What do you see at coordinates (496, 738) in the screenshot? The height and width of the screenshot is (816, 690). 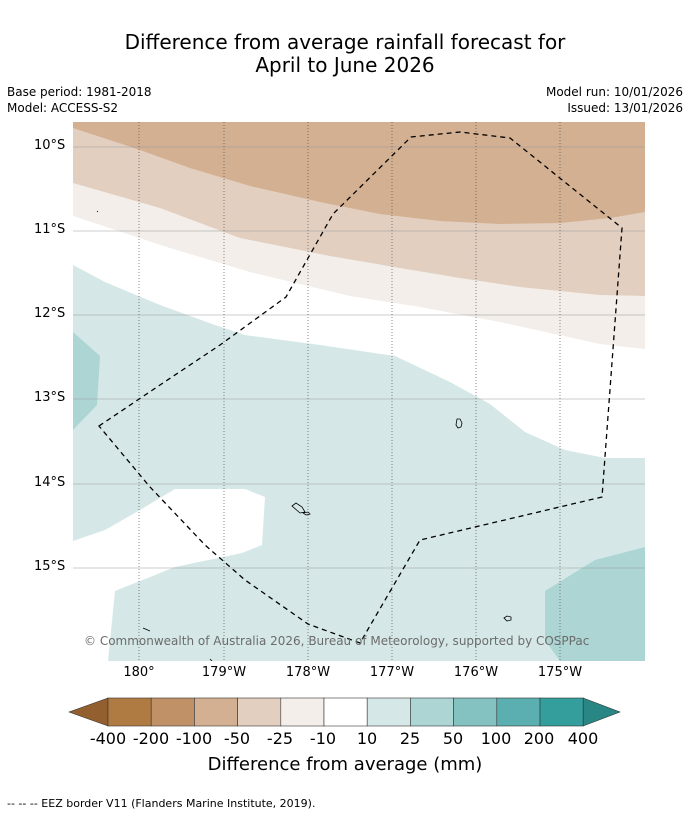 I see `cbar-label-9: 100` at bounding box center [496, 738].